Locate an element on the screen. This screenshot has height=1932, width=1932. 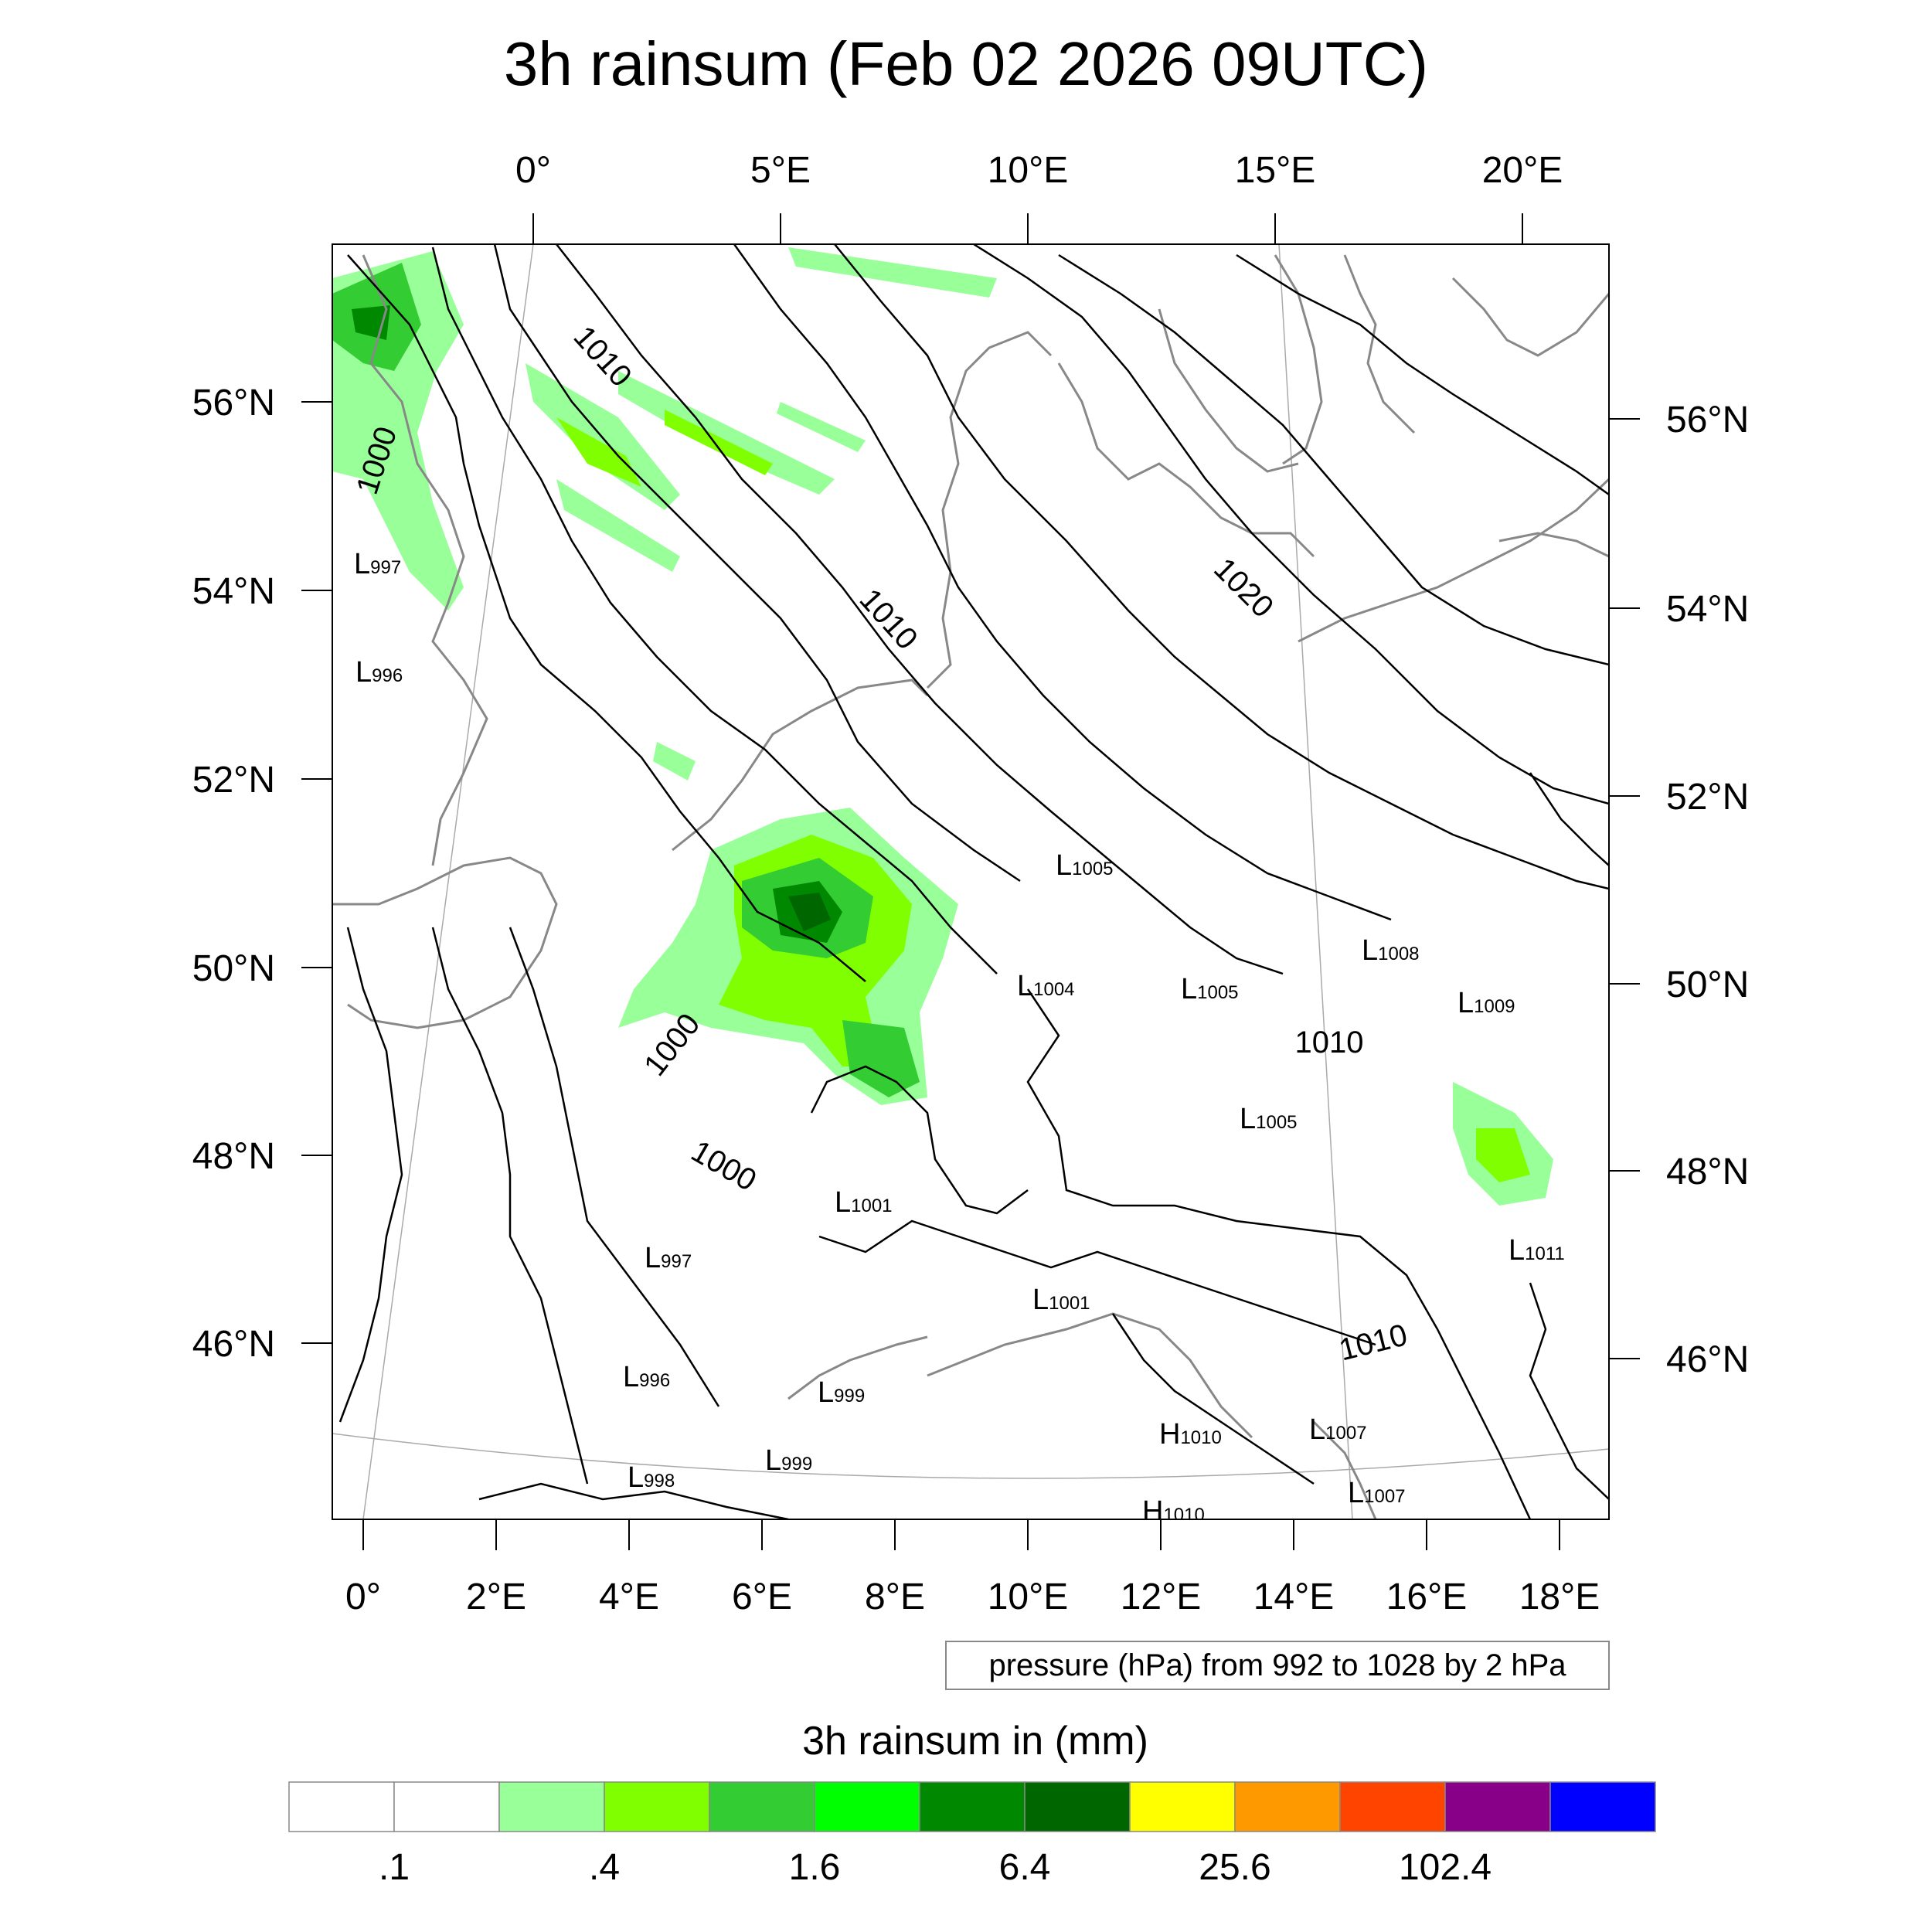
pressure-center: L1001 is located at coordinates (864, 1203).